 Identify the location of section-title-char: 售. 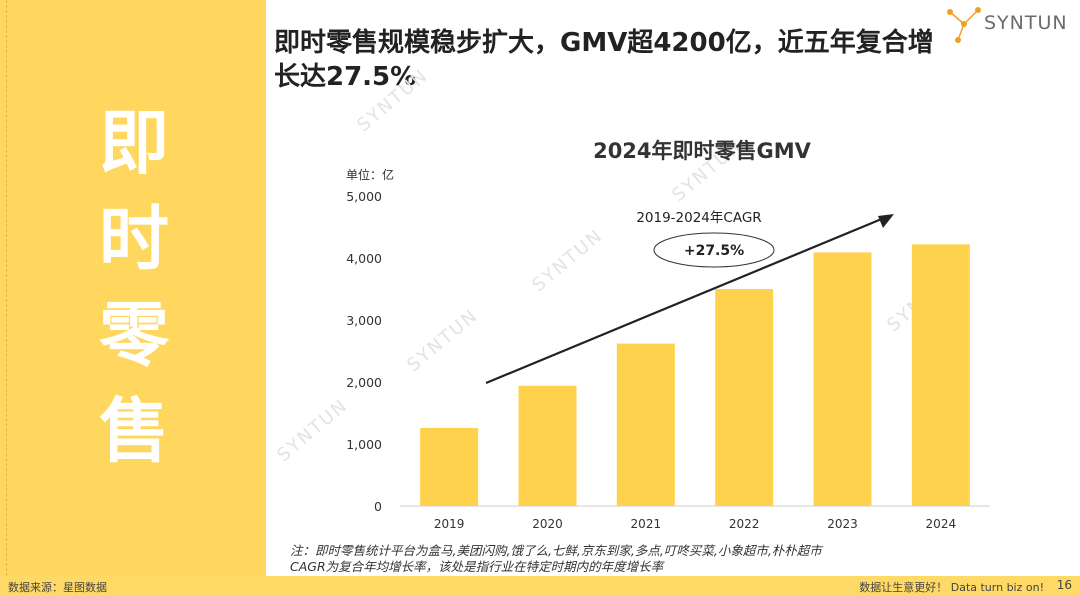
(134, 431).